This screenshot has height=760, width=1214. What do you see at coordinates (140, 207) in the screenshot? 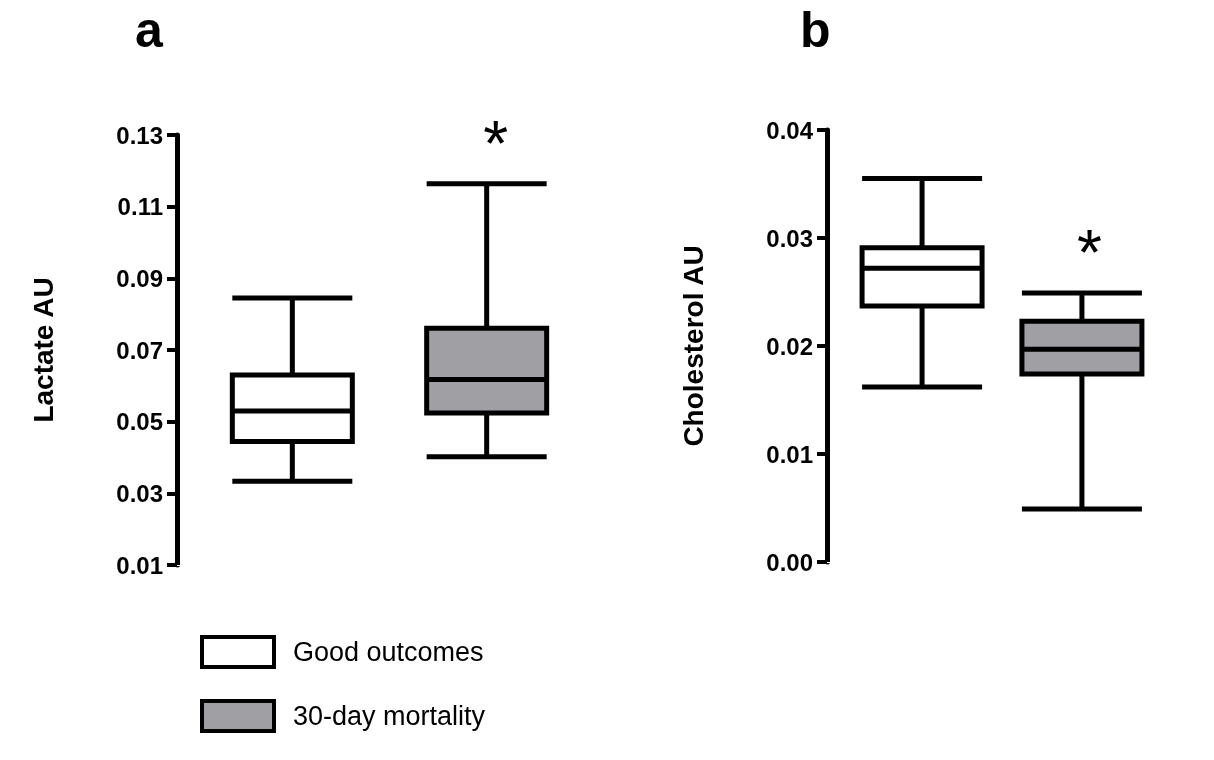
I see `y-tick-label: 0.11` at bounding box center [140, 207].